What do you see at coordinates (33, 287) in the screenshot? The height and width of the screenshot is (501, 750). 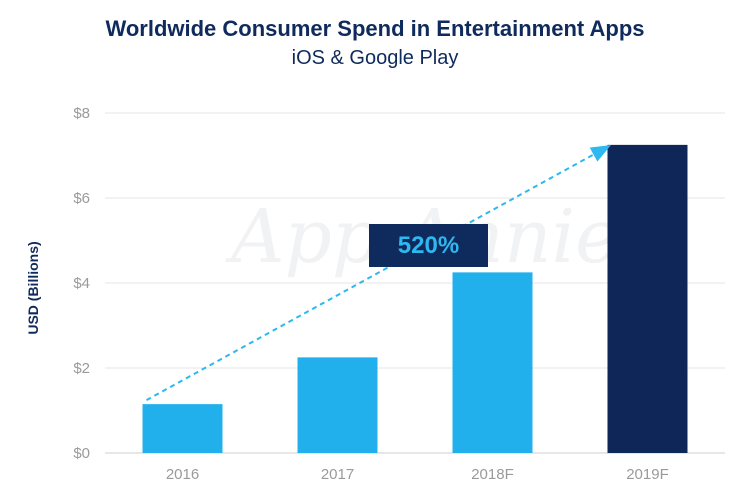 I see `y-axis-label: USD (Billions)` at bounding box center [33, 287].